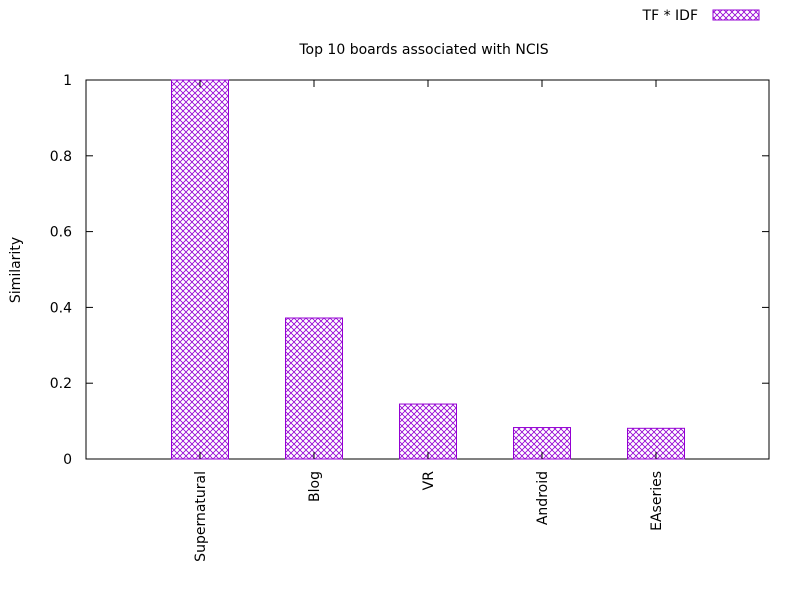 The width and height of the screenshot is (800, 605). I want to click on x-tick-label: Supernatural, so click(201, 516).